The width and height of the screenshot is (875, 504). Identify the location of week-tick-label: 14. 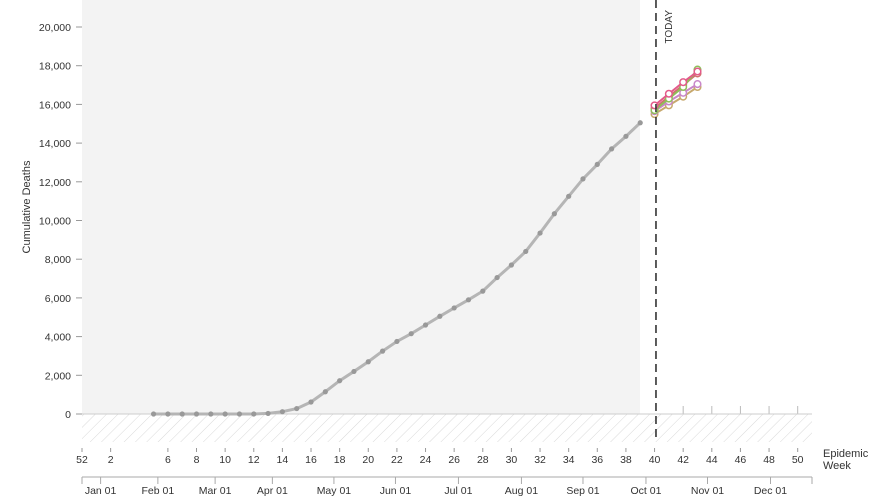
(283, 460).